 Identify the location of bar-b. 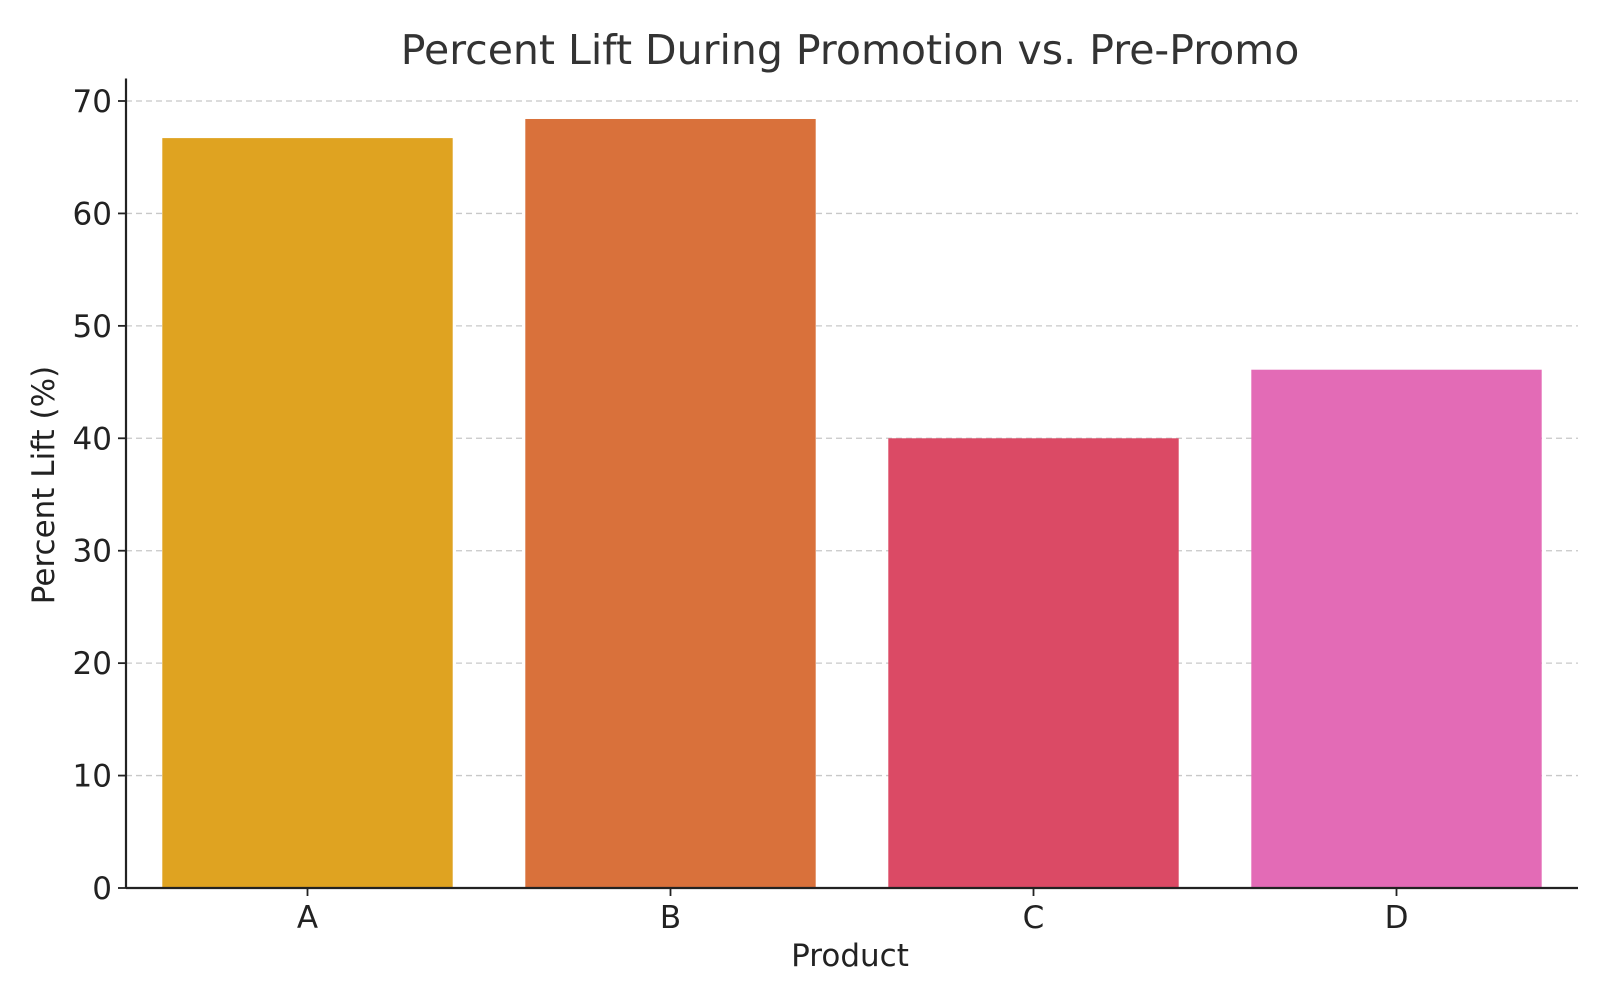
(670, 503).